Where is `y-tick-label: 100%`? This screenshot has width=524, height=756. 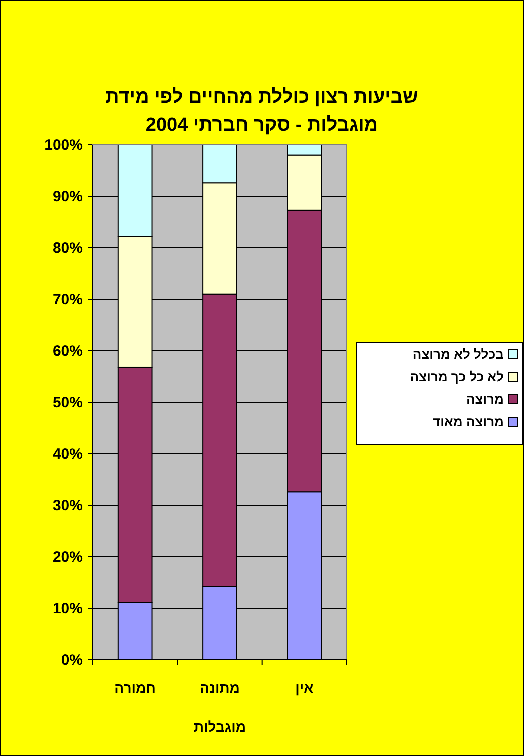
y-tick-label: 100% is located at coordinates (63, 145).